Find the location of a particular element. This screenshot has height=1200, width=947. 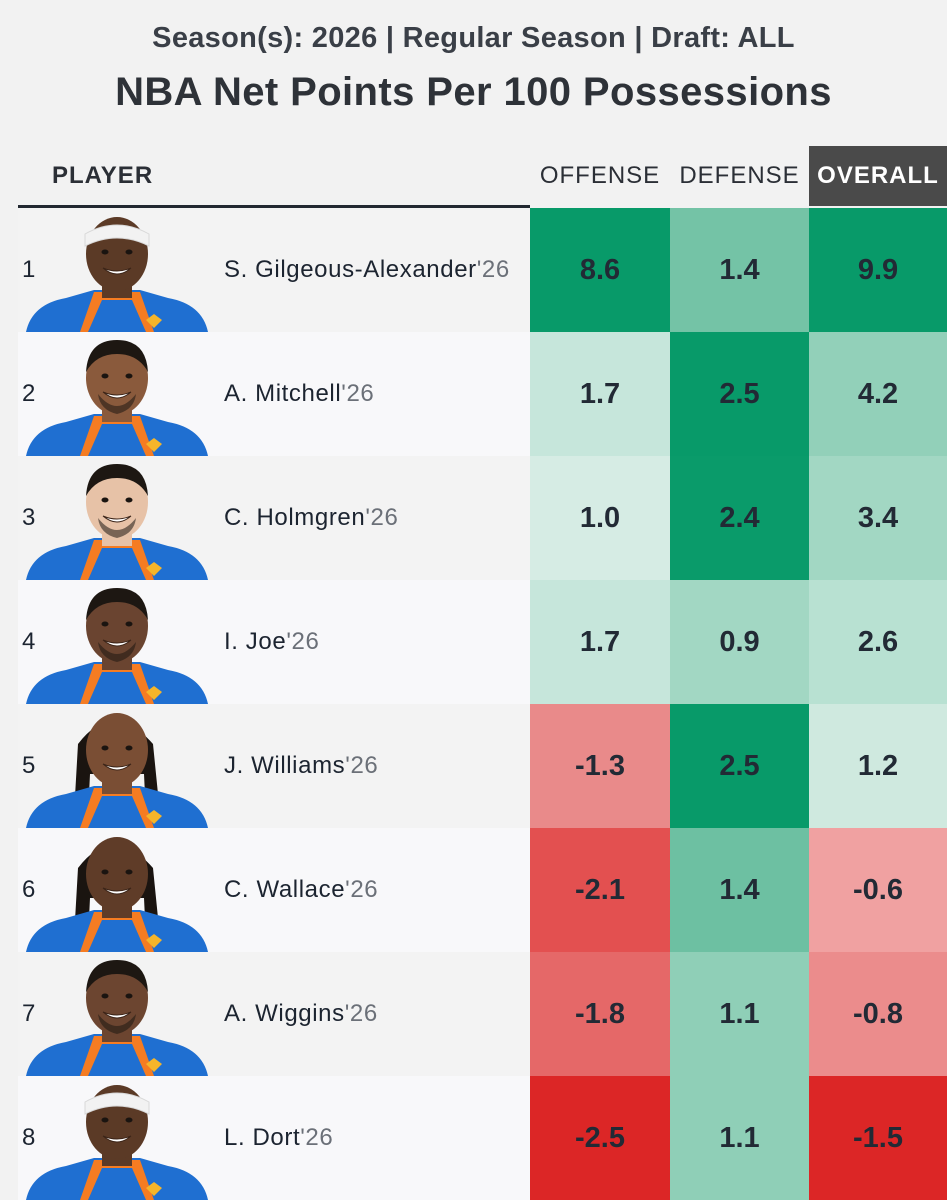

page-title: NBA Net Points Per 100 Possessions is located at coordinates (473, 92).